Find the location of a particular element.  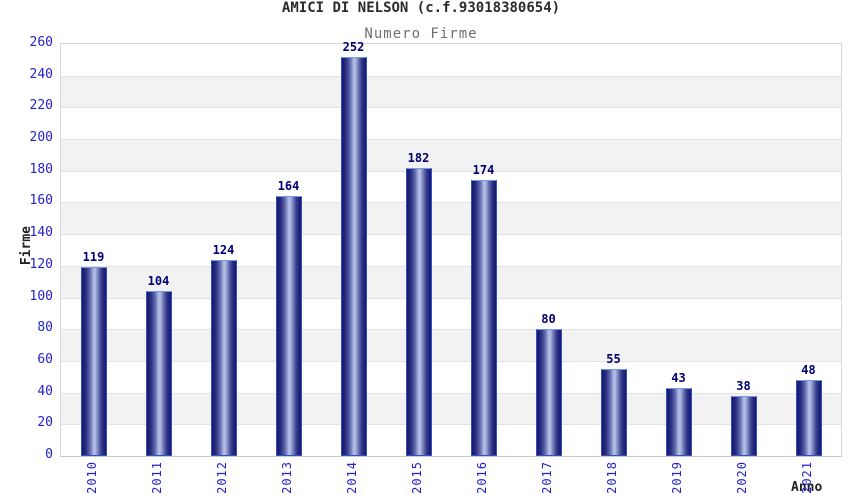

bar-value-label: 38 is located at coordinates (743, 385).